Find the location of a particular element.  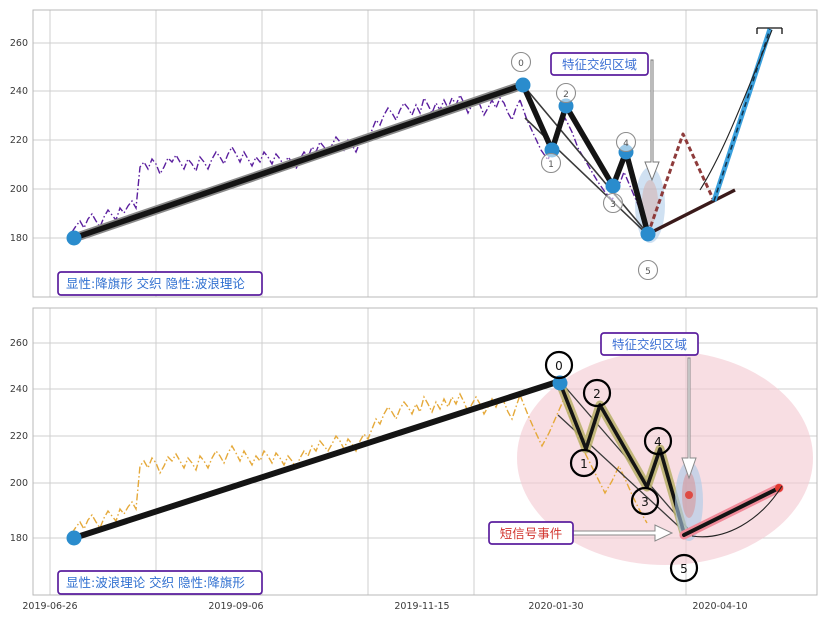

top-curve-guide is located at coordinates (736, 110).